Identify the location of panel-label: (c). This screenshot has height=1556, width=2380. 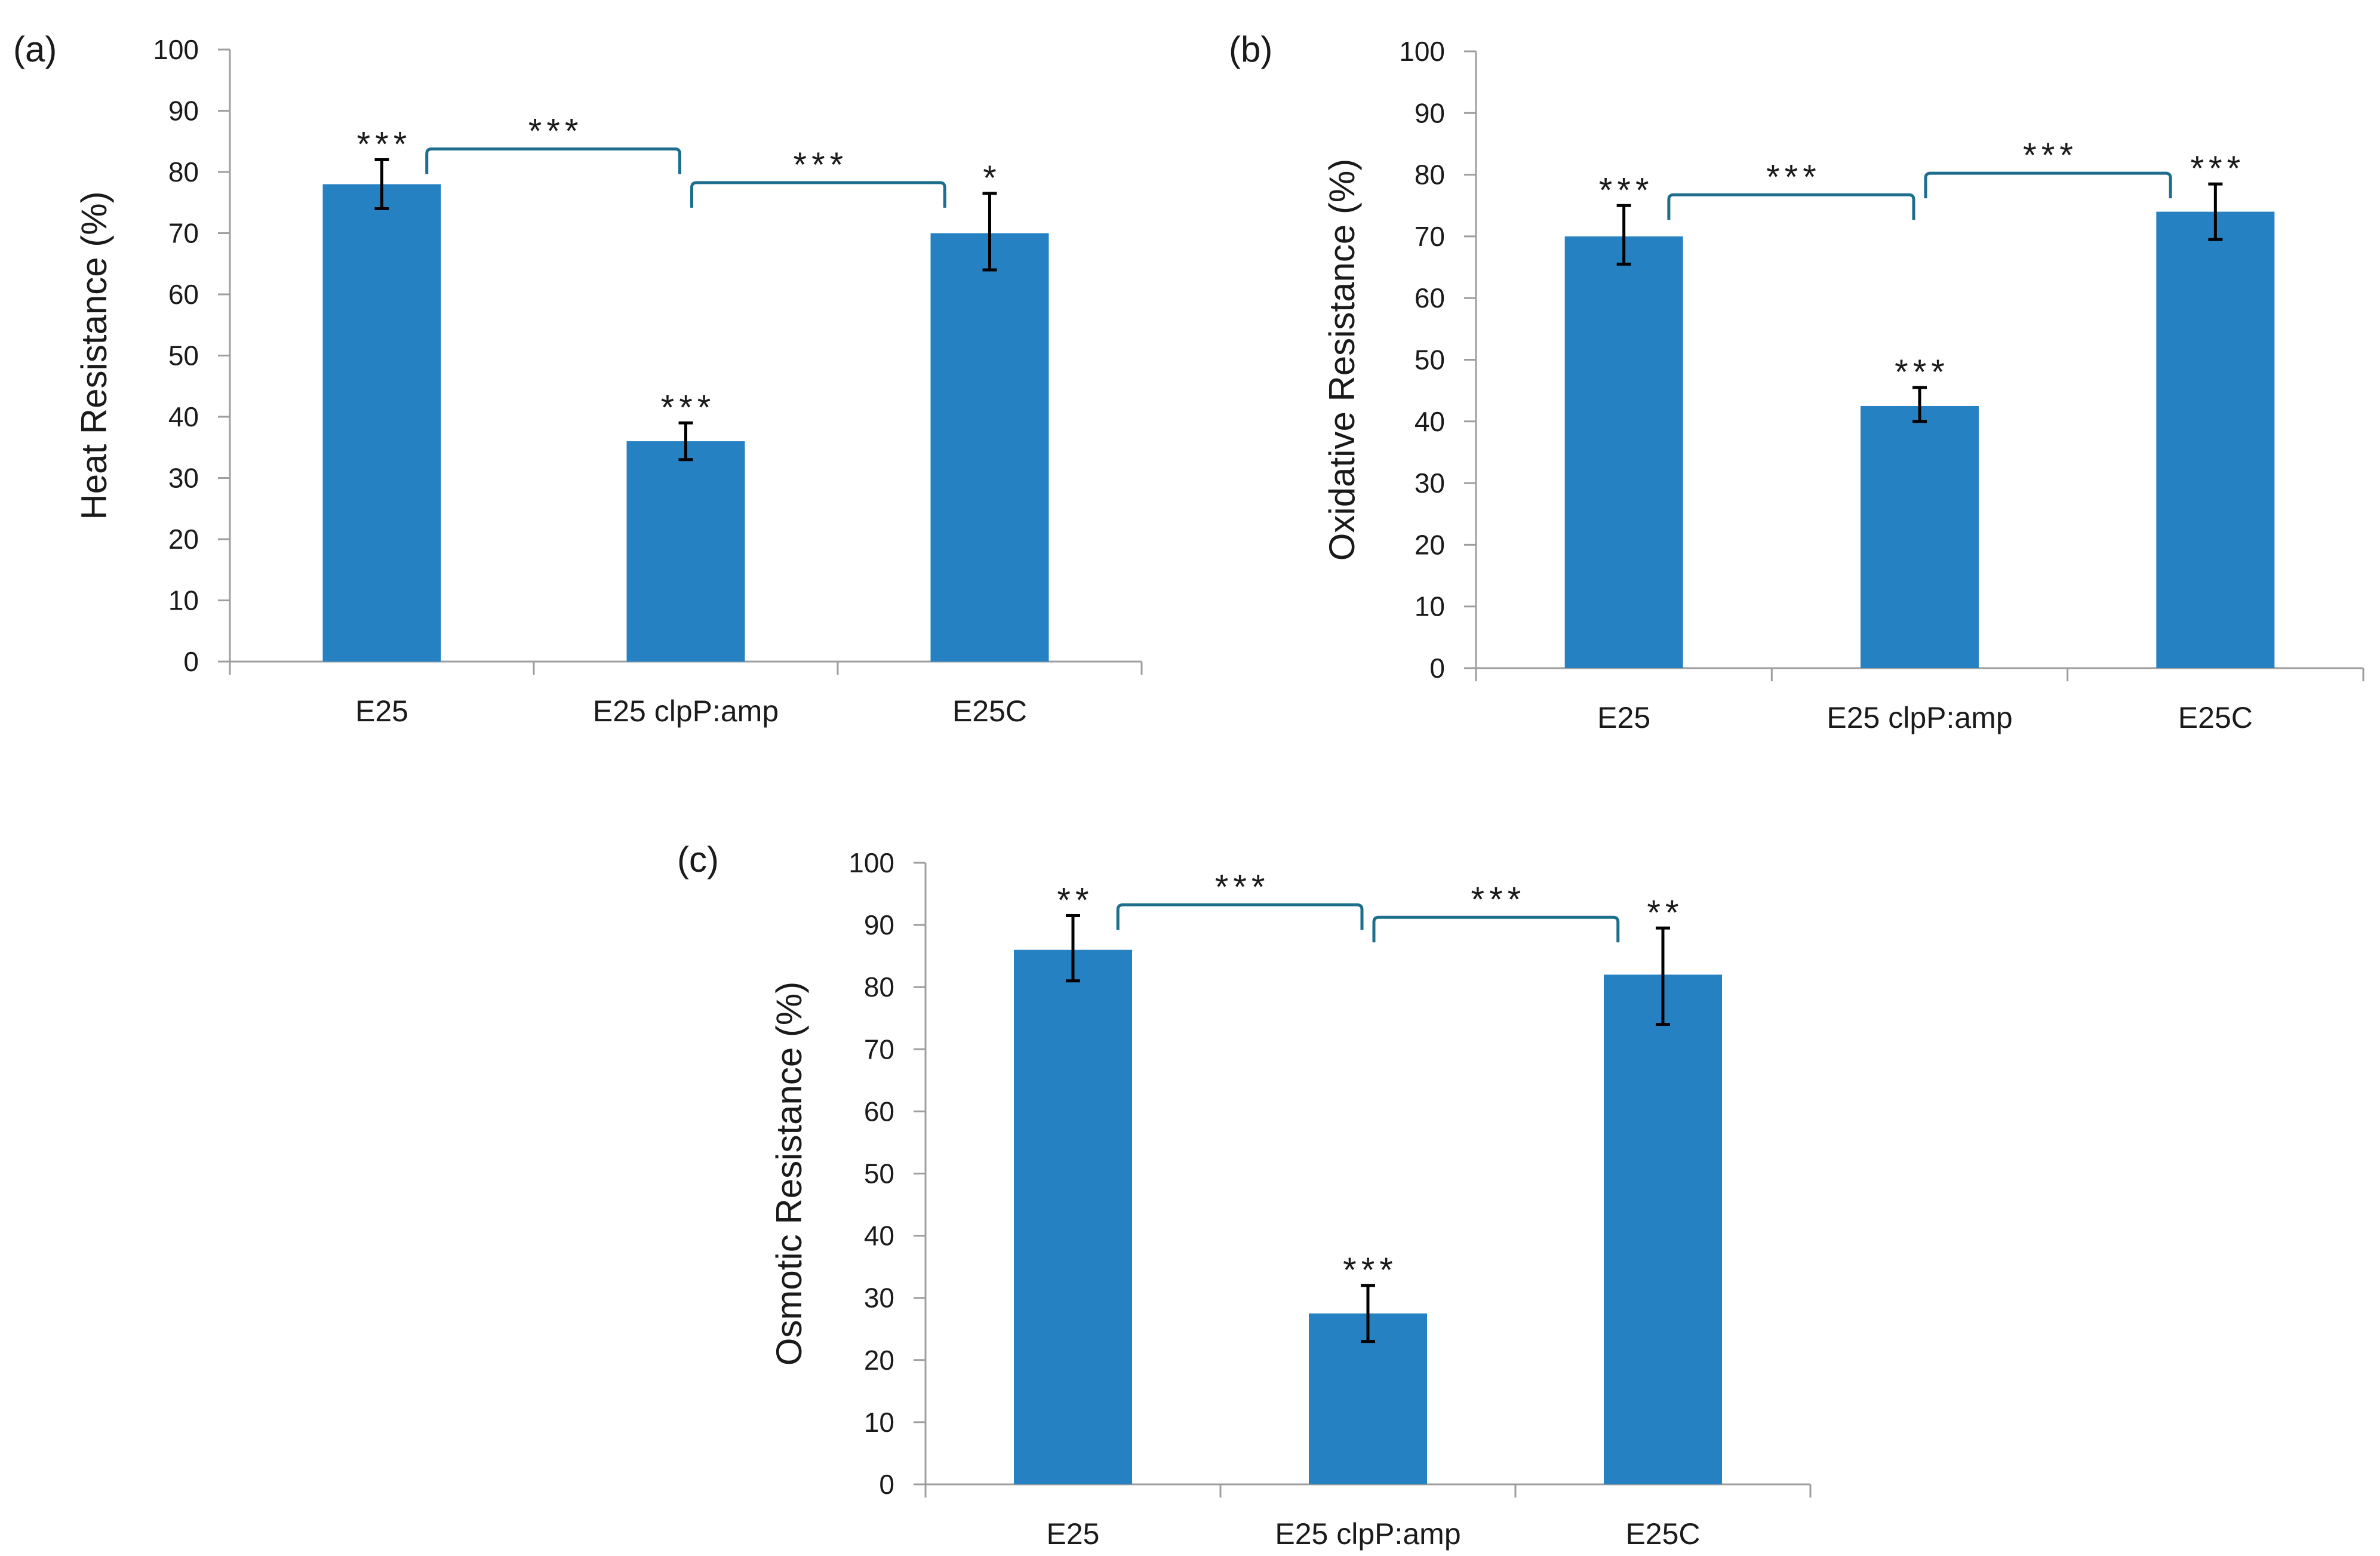
(698, 859).